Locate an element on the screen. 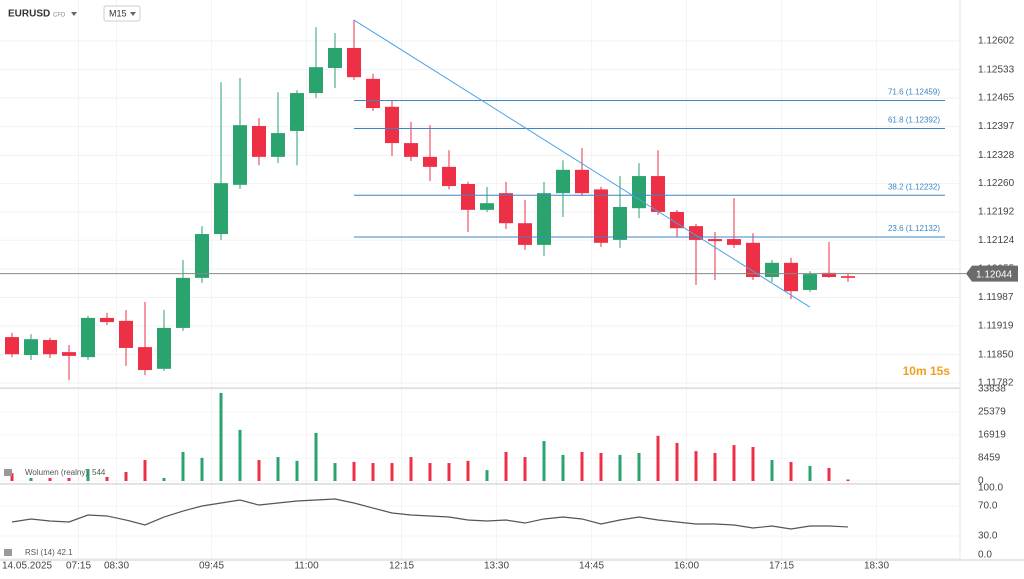 Image resolution: width=1024 pixels, height=579 pixels. last-price-label: 1.12044 is located at coordinates (994, 274).